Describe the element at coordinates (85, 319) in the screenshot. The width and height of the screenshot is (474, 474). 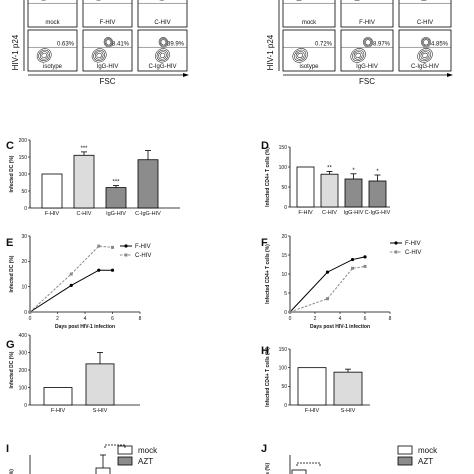
I see `x-tick-label: 4` at that location.